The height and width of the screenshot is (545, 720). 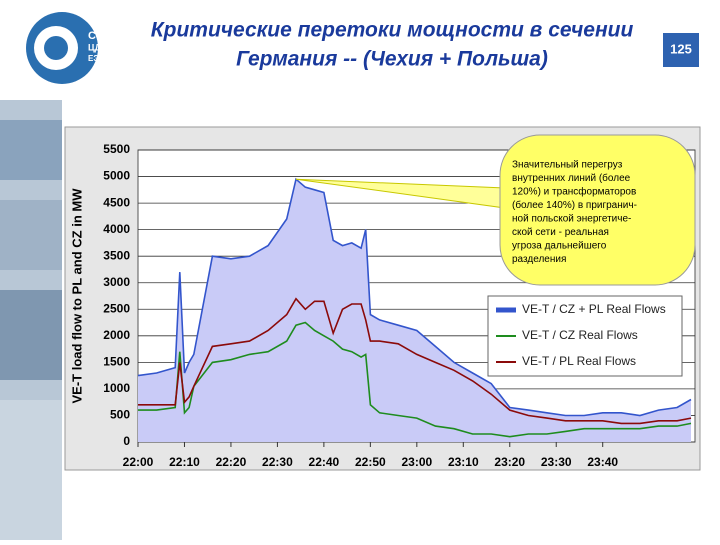 I want to click on slide-title: Германия -- (Чехия + Польша), so click(x=392, y=59).